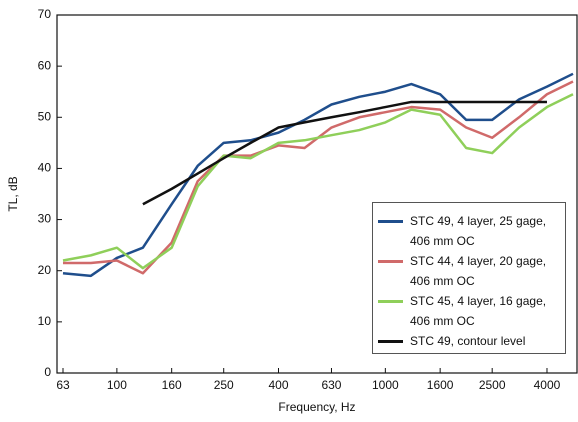 The image size is (578, 422). What do you see at coordinates (331, 385) in the screenshot?
I see `x-tick-label: 630` at bounding box center [331, 385].